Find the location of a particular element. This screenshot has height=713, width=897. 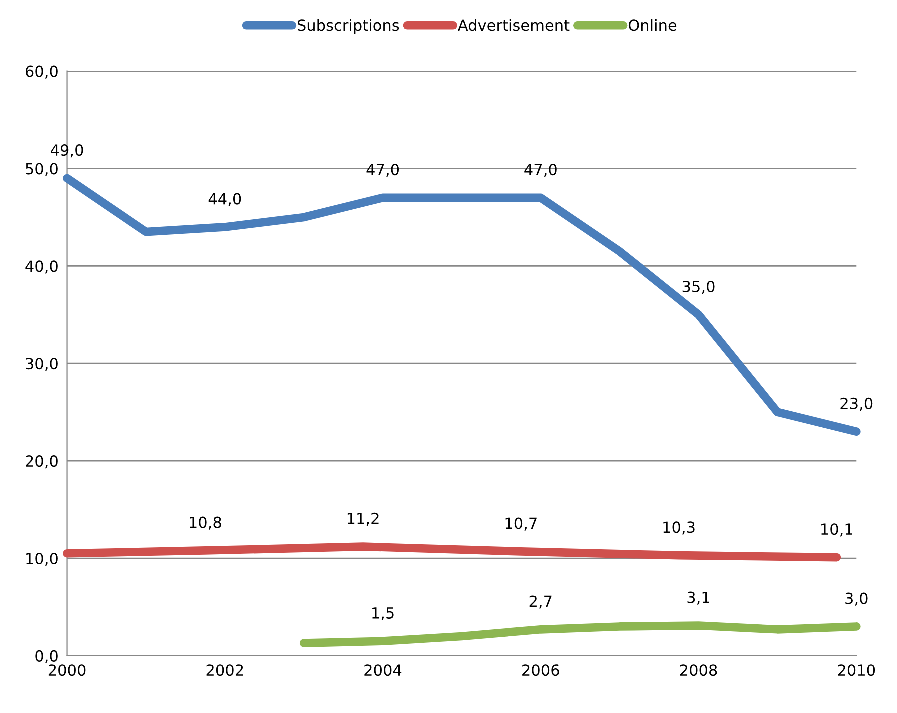

data-label: 49,0 is located at coordinates (67, 151).